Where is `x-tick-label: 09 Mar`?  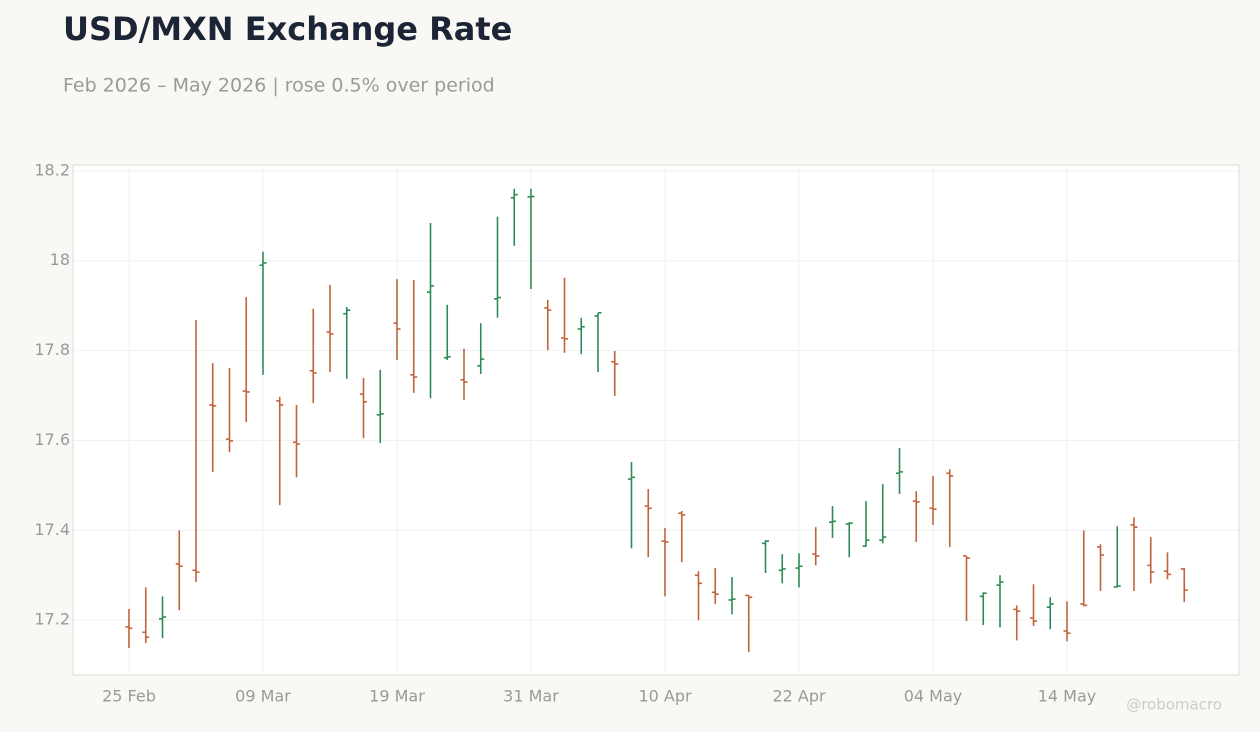
x-tick-label: 09 Mar is located at coordinates (263, 696).